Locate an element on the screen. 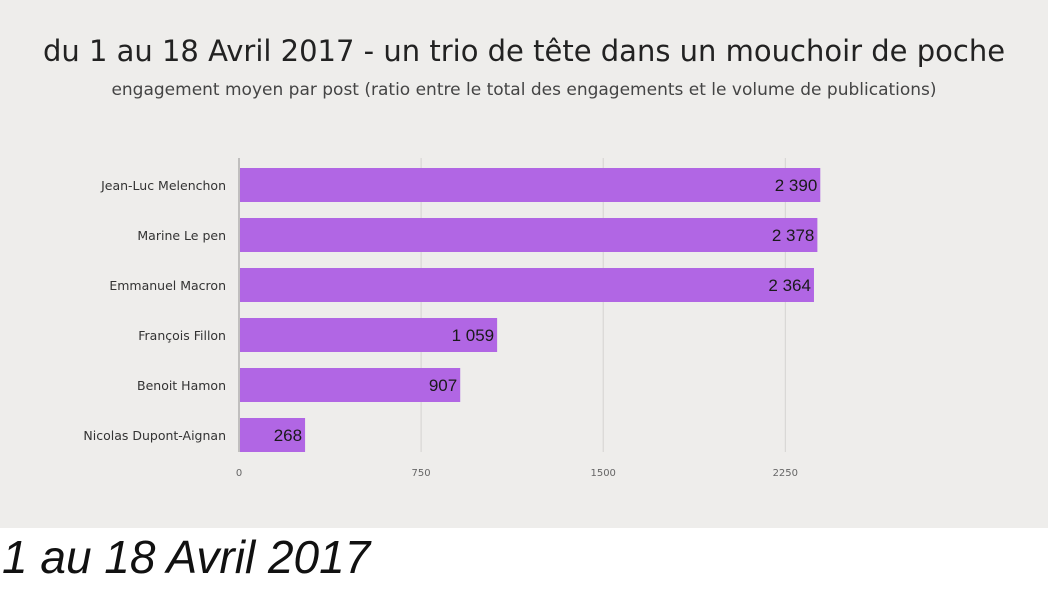  category-label: Benoit Hamon is located at coordinates (181, 385).